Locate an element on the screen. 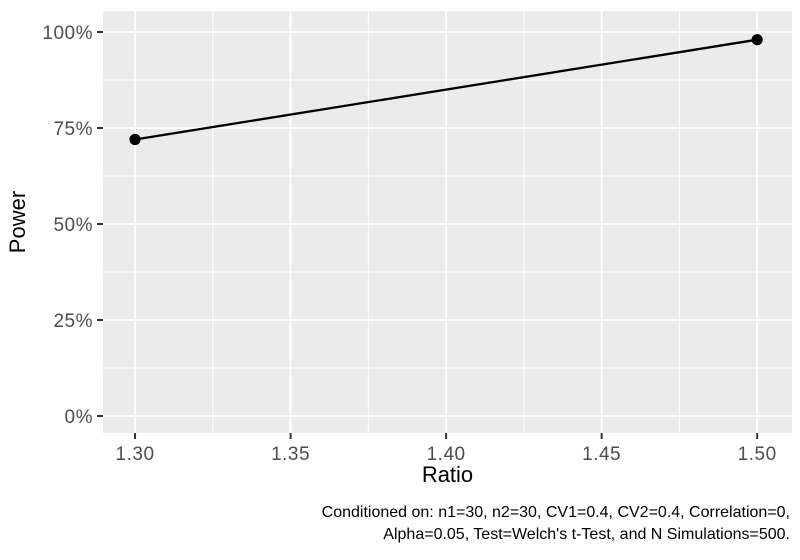 The width and height of the screenshot is (800, 560). y-tick-label: 100% is located at coordinates (67, 33).